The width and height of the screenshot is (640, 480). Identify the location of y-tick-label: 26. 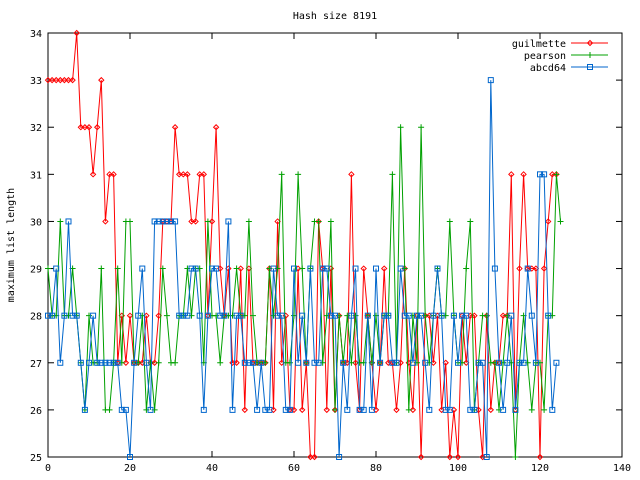
(36, 411).